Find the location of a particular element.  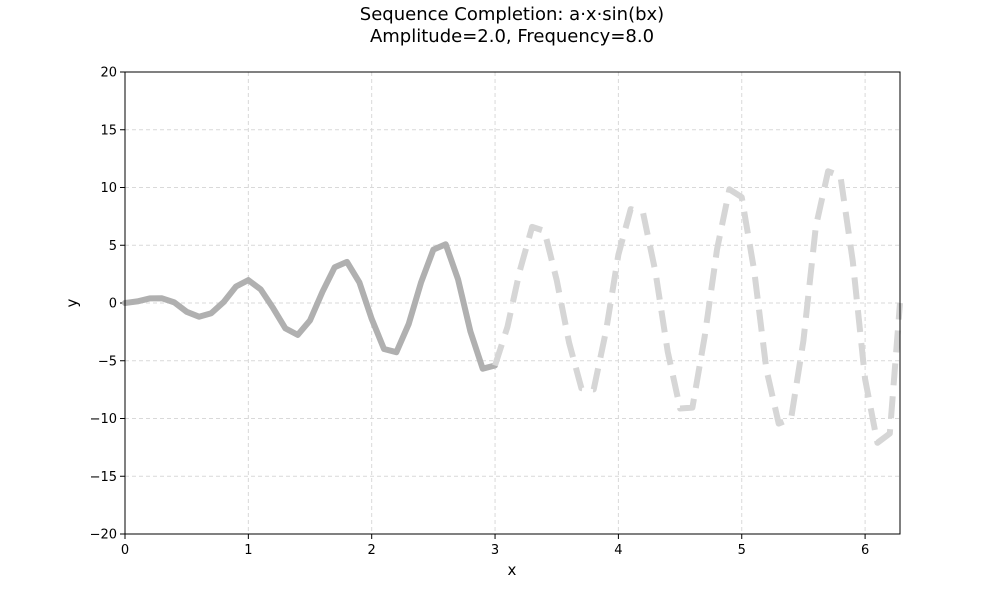

x-tick-label: 4 is located at coordinates (618, 550).